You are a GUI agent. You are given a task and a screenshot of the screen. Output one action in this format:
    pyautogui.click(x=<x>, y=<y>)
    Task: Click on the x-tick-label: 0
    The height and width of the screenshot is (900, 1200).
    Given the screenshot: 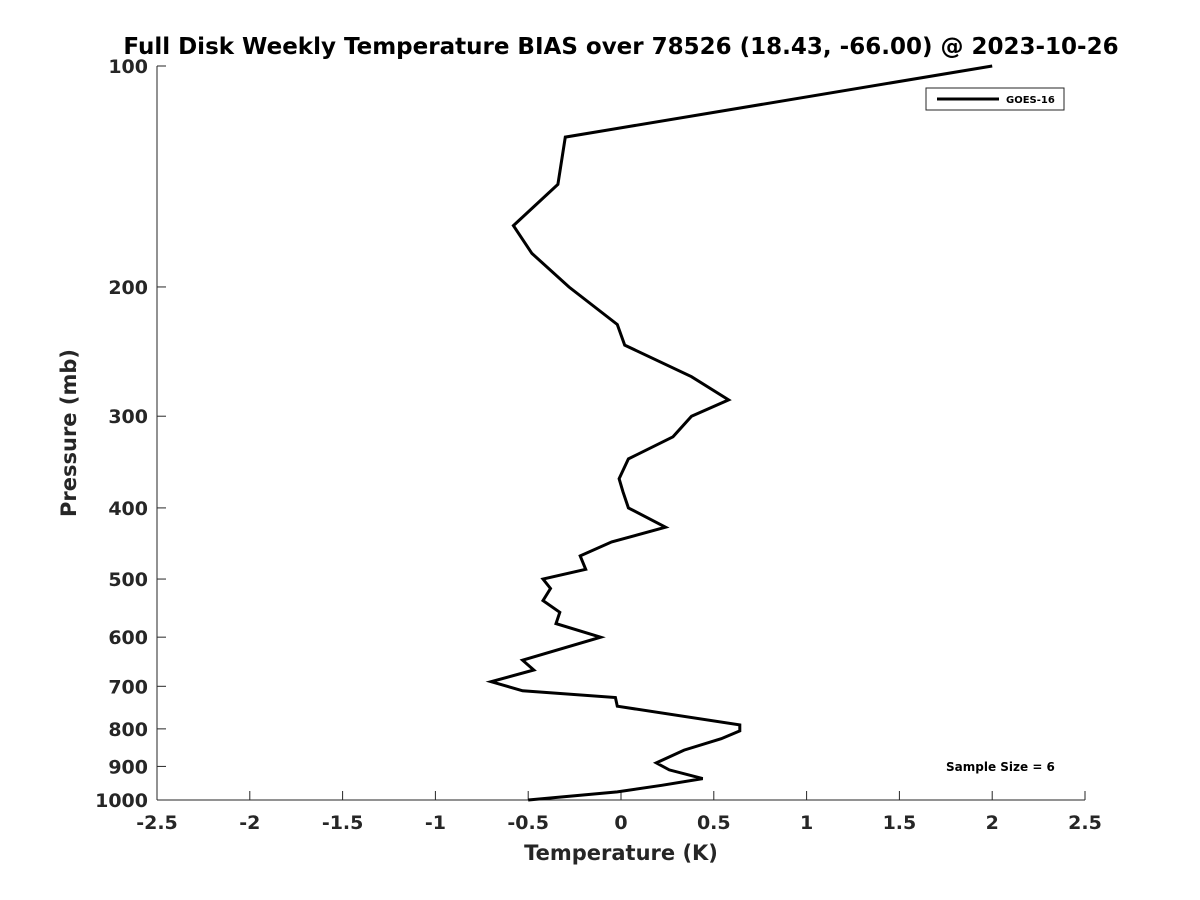 What is the action you would take?
    pyautogui.click(x=620, y=823)
    